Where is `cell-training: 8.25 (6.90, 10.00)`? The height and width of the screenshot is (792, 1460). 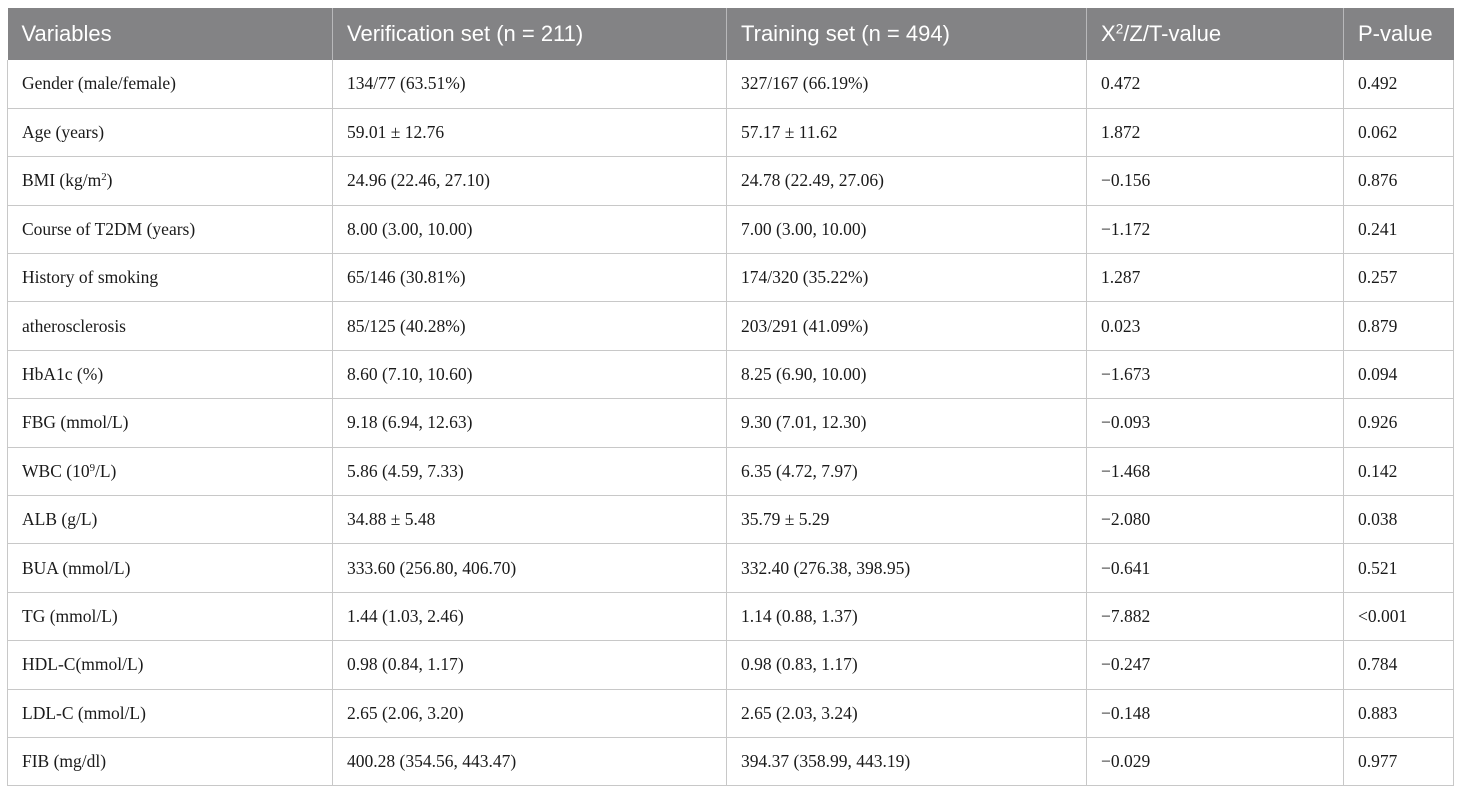
cell-training: 8.25 (6.90, 10.00) is located at coordinates (906, 375).